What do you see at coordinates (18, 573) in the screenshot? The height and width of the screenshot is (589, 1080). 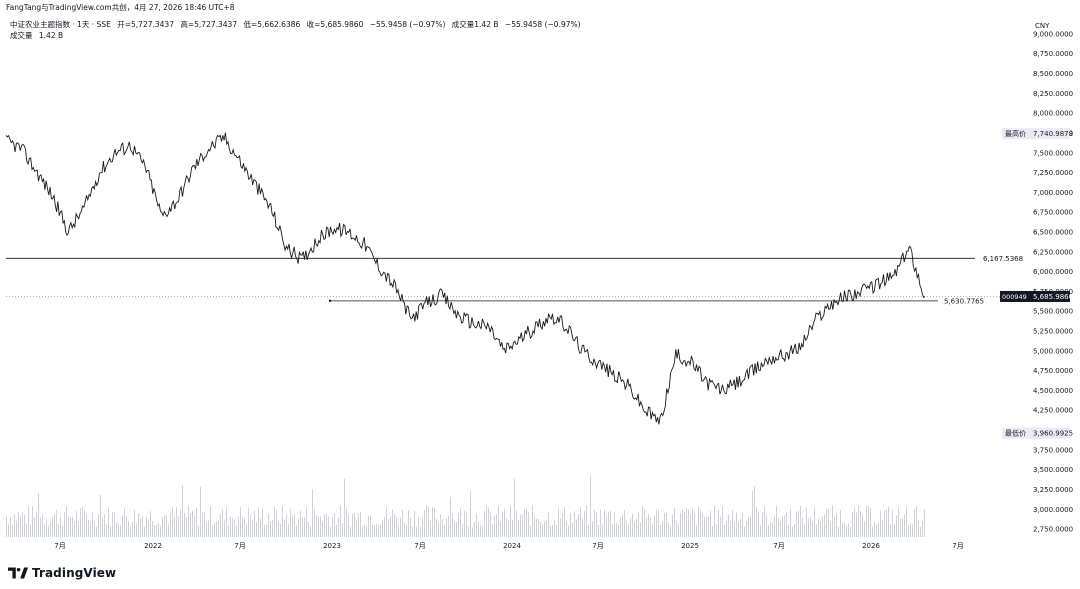 I see `tradingview-logo-icon` at bounding box center [18, 573].